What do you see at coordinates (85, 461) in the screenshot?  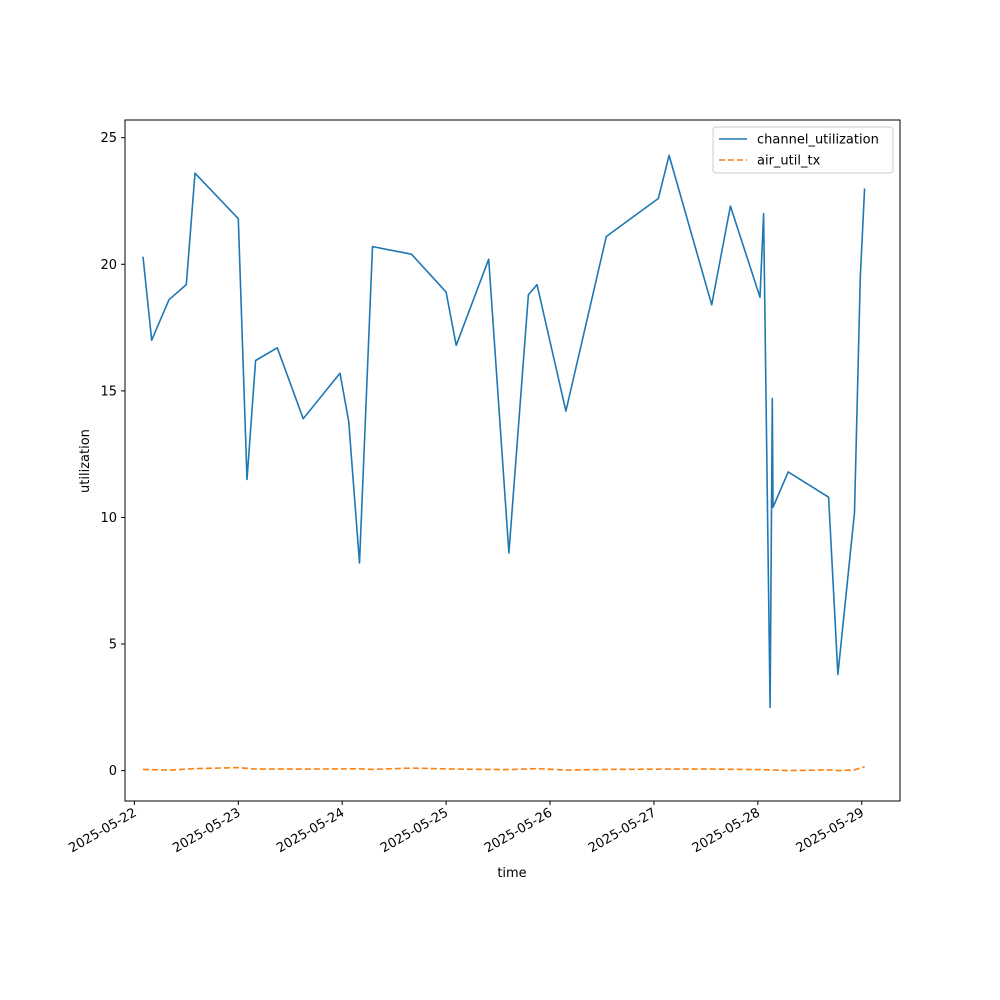 I see `y-axis-label: utilization` at bounding box center [85, 461].